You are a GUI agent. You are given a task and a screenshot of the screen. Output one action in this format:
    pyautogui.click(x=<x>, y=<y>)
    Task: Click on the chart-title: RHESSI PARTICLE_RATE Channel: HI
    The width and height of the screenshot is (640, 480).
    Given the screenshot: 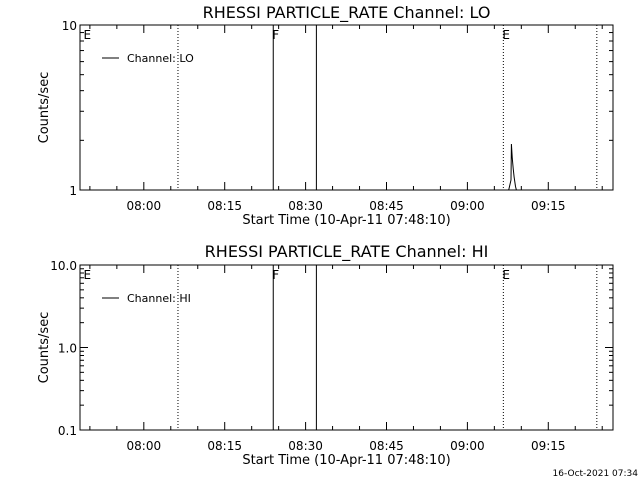 What is the action you would take?
    pyautogui.click(x=347, y=252)
    